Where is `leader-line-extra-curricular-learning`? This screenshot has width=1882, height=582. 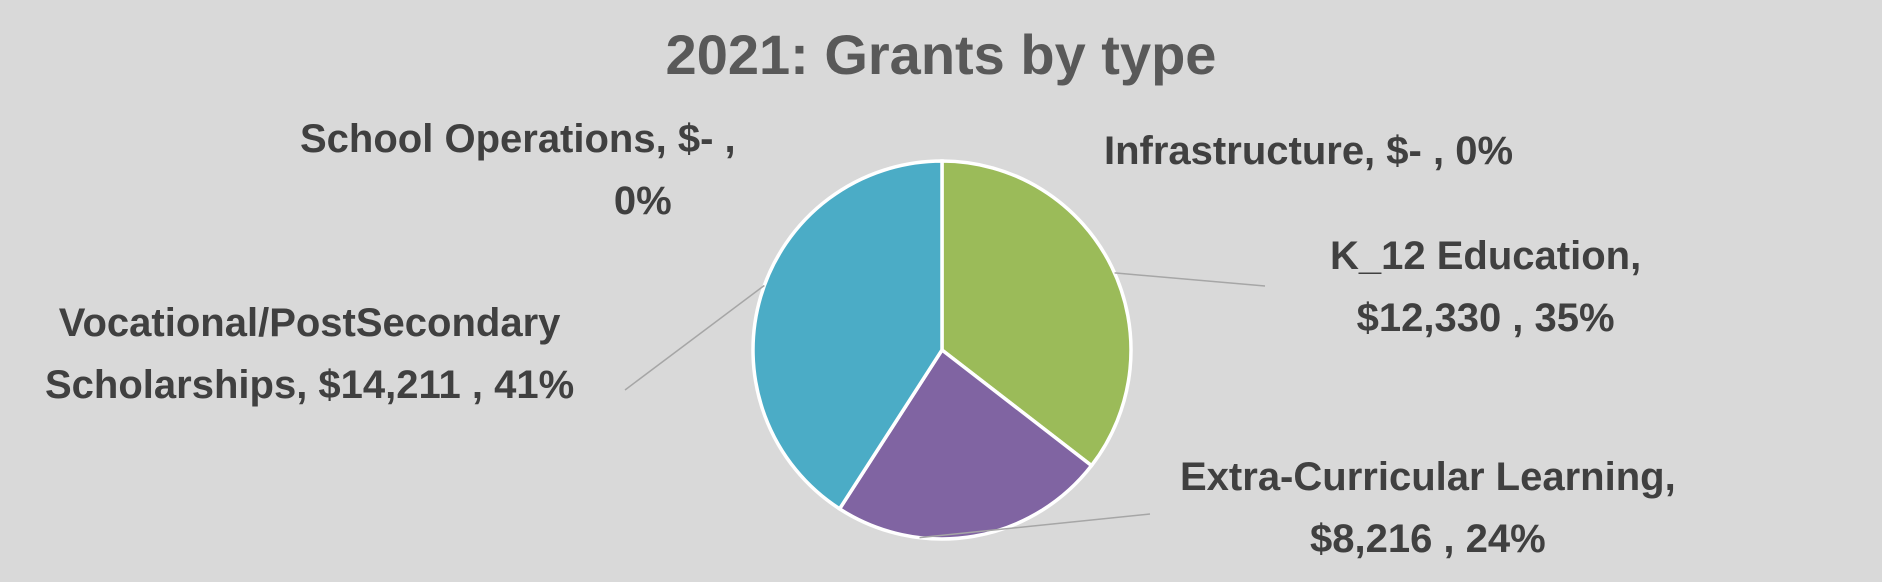 leader-line-extra-curricular-learning is located at coordinates (1035, 526).